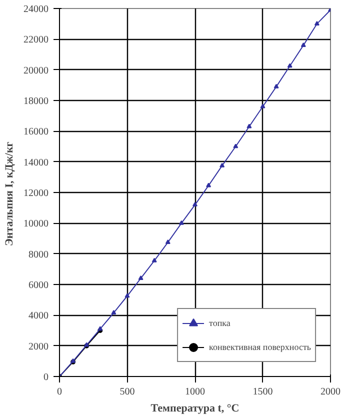 This screenshot has width=342, height=417. Describe the element at coordinates (36, 162) in the screenshot. I see `y-tick-label: 14000` at that location.